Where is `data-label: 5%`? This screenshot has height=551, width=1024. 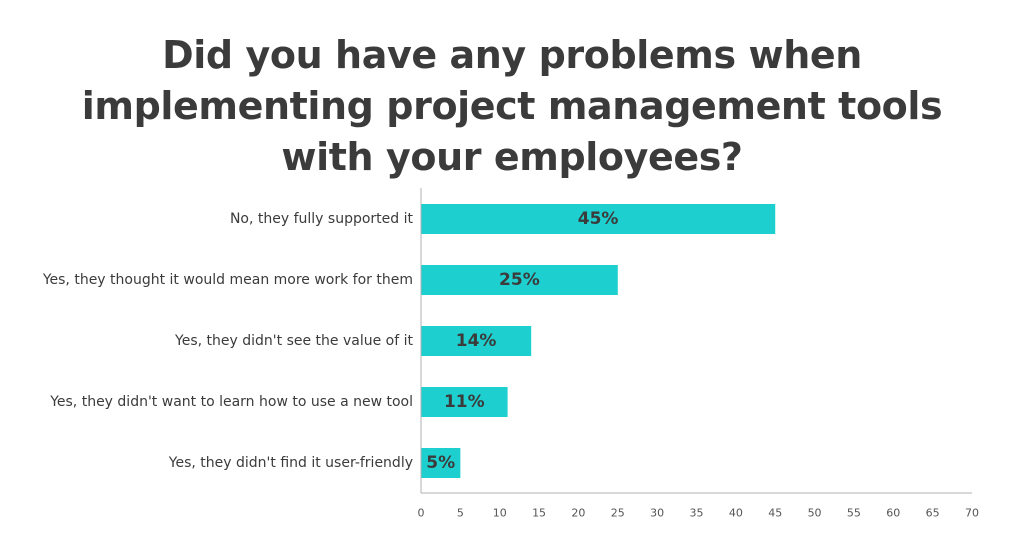
data-label: 5% is located at coordinates (440, 463).